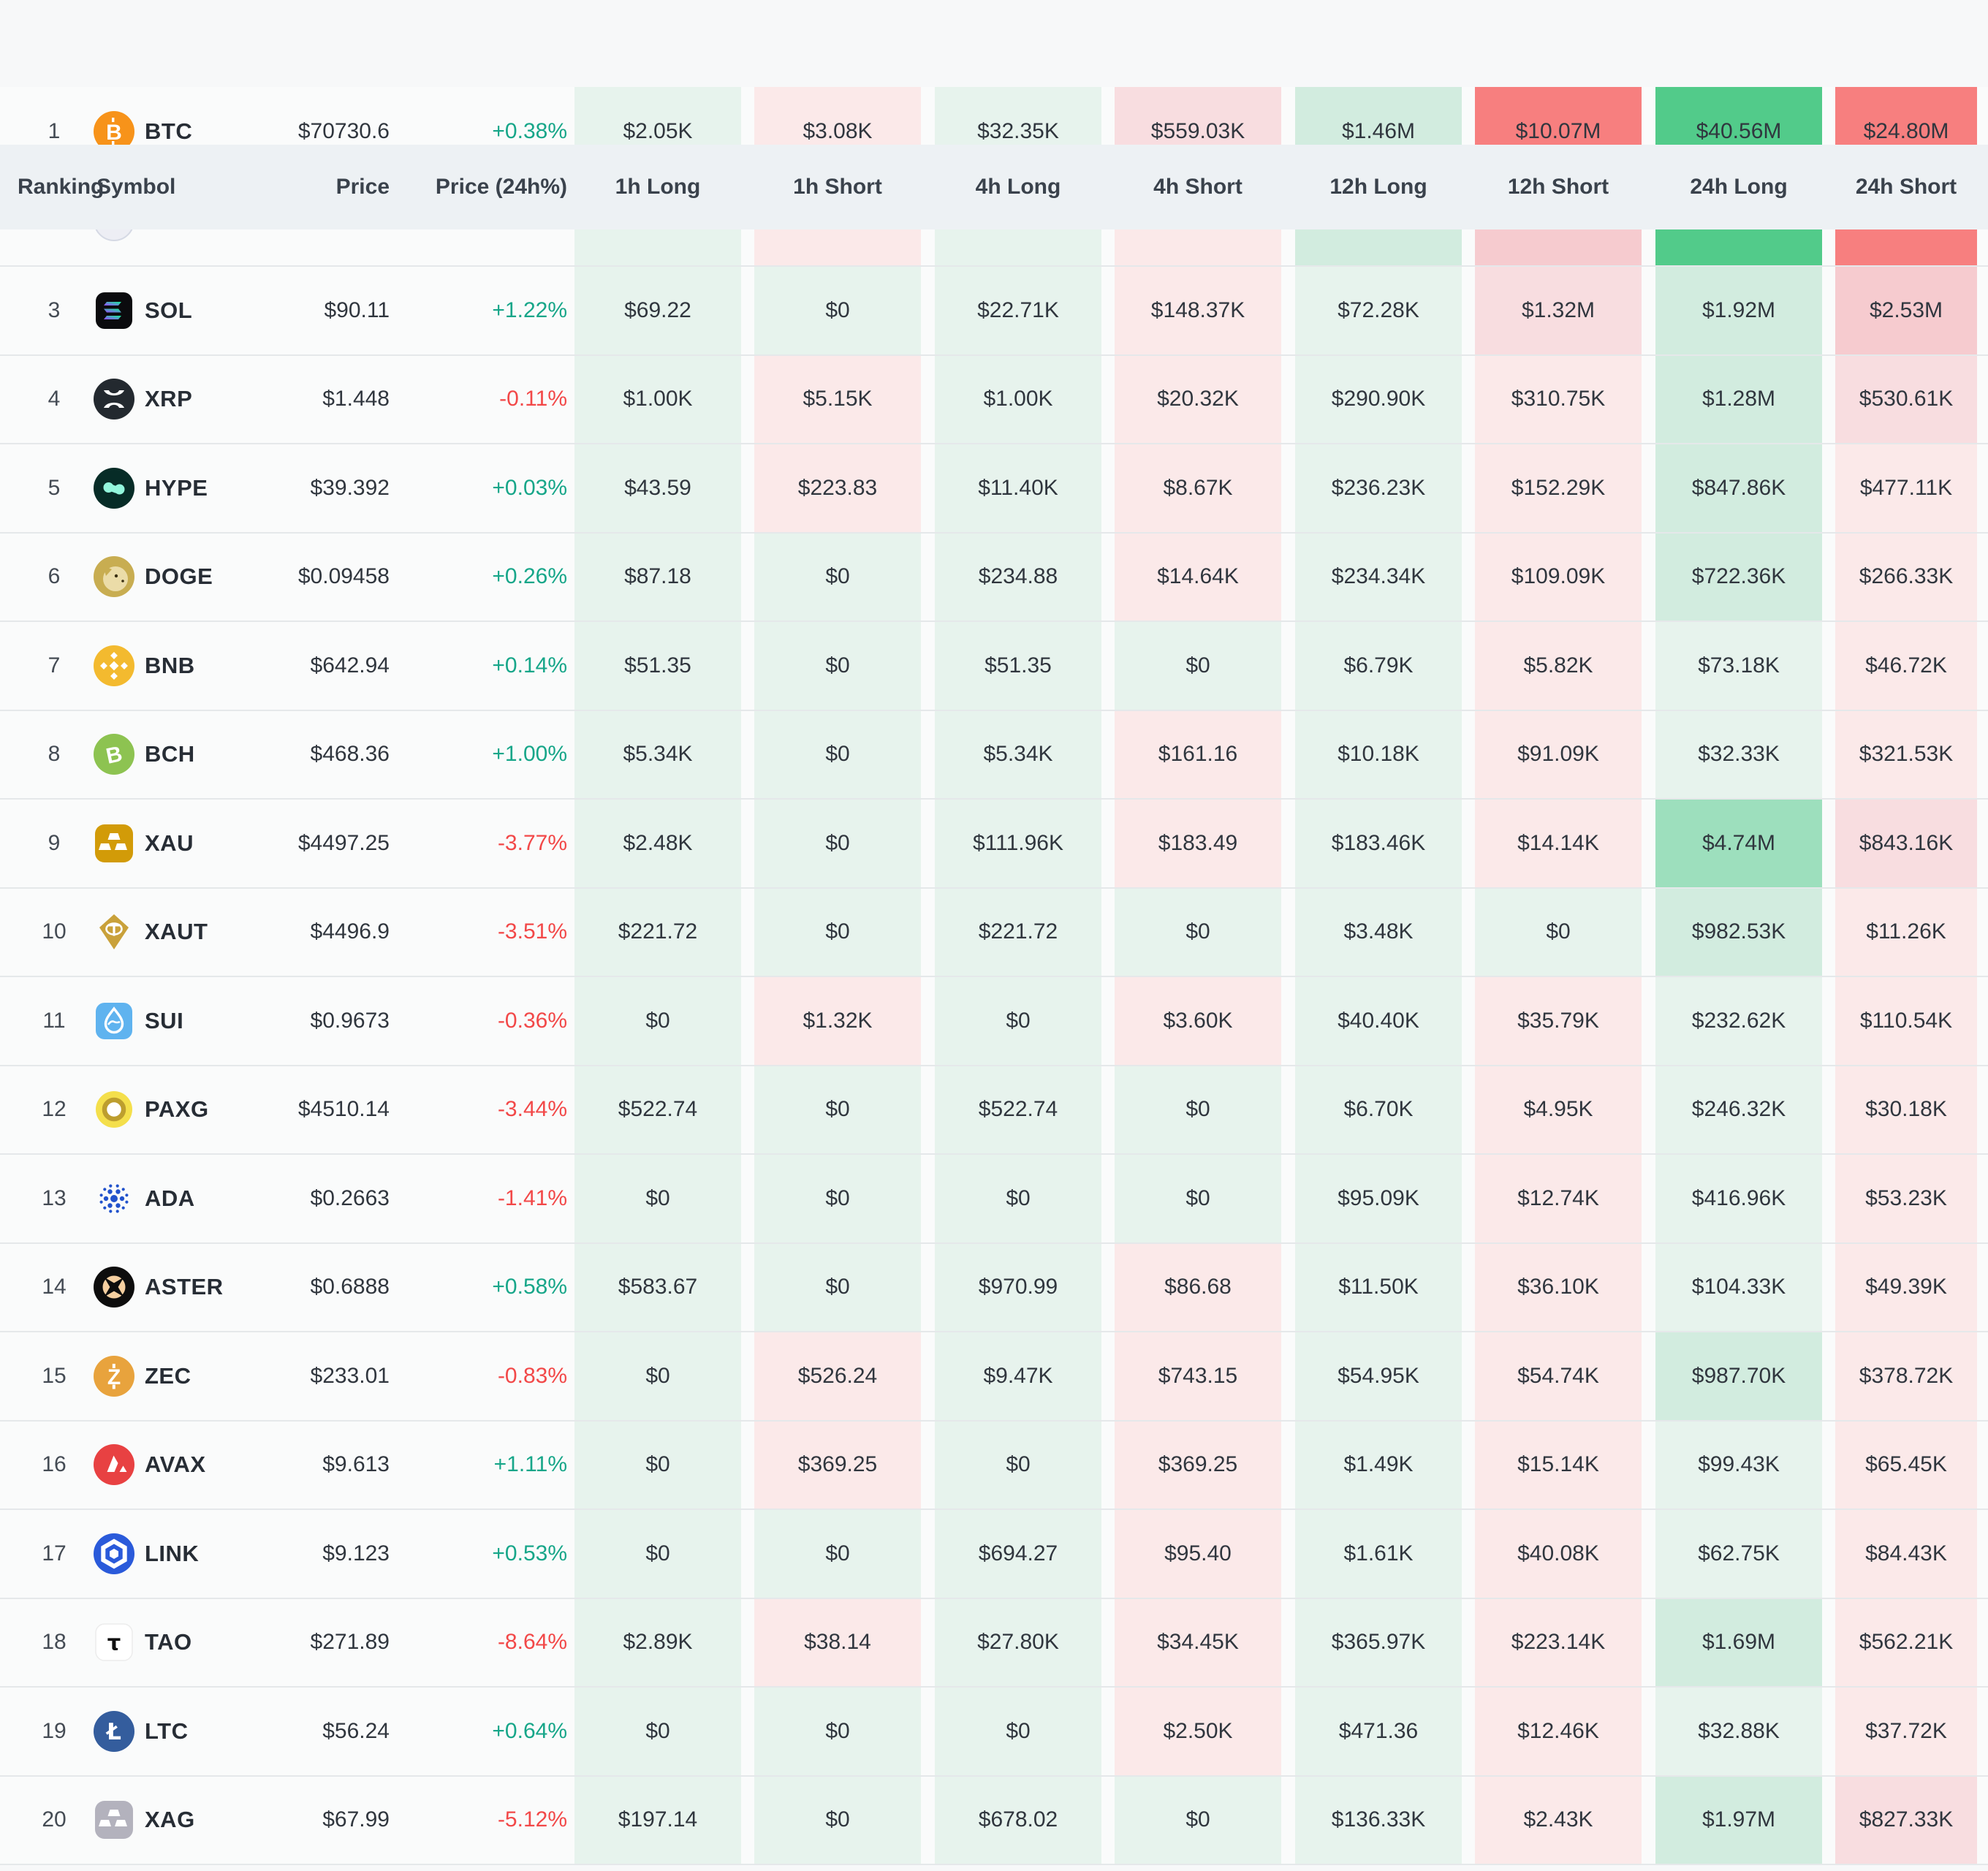  What do you see at coordinates (1906, 843) in the screenshot?
I see `liquidation-value-cell: $843.16K` at bounding box center [1906, 843].